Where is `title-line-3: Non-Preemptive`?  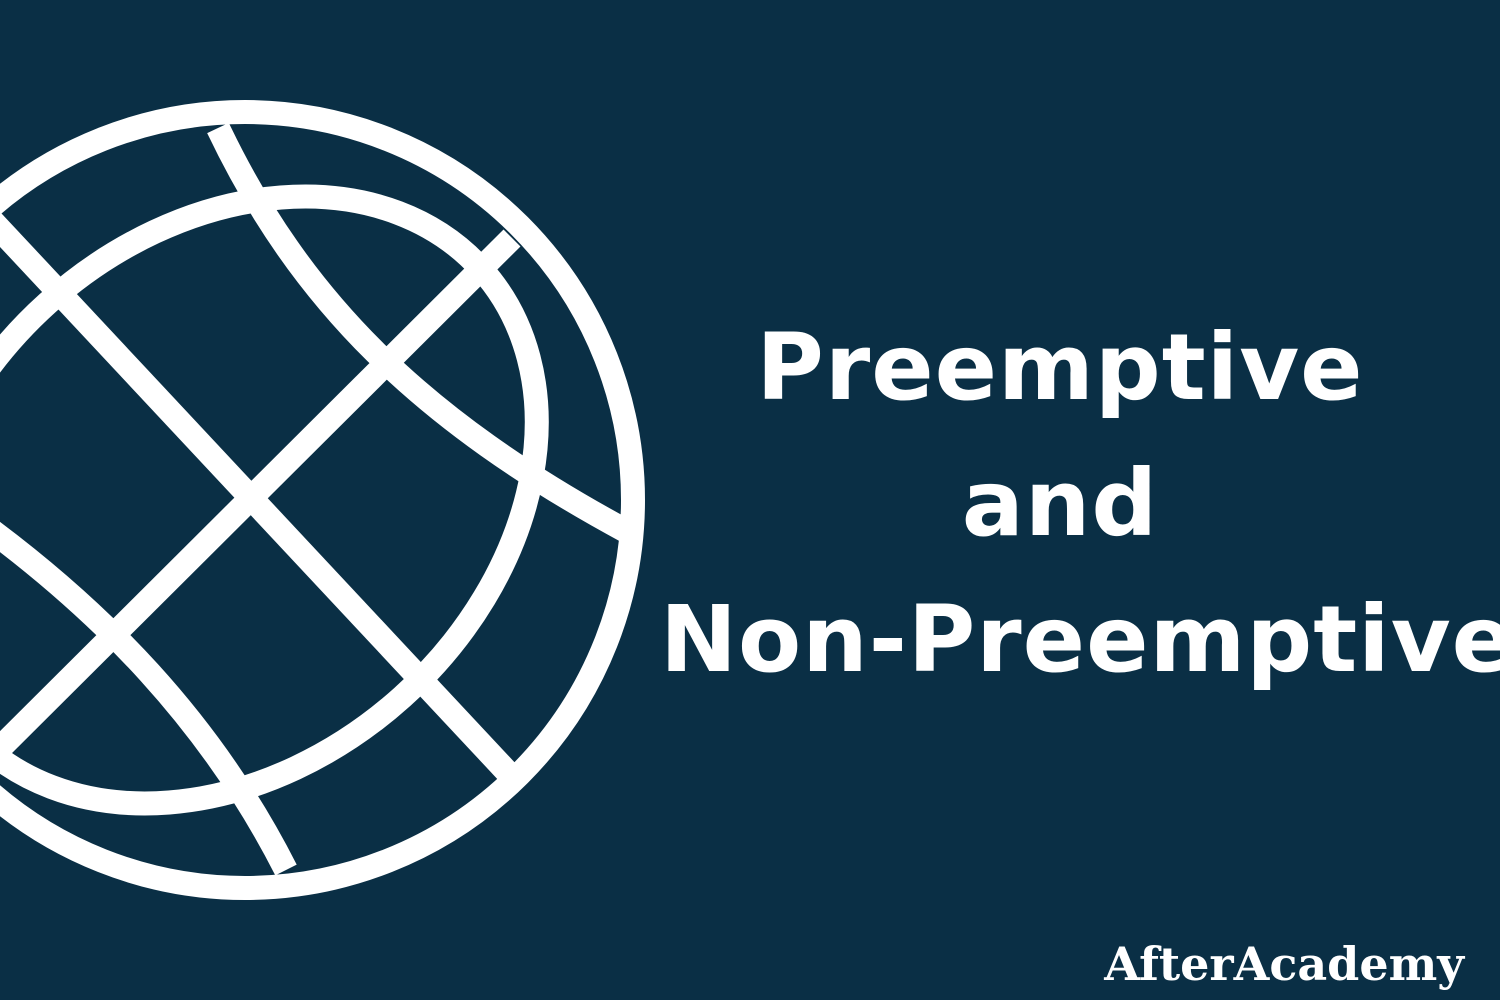
title-line-3: Non-Preemptive is located at coordinates (1080, 639).